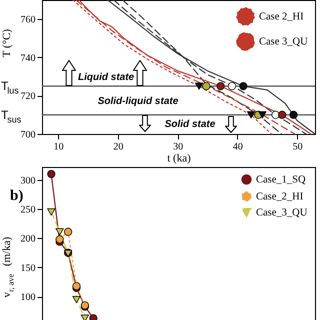 This screenshot has width=320, height=320. Describe the element at coordinates (28, 96) in the screenshot. I see `y-tick-label: 720` at that location.